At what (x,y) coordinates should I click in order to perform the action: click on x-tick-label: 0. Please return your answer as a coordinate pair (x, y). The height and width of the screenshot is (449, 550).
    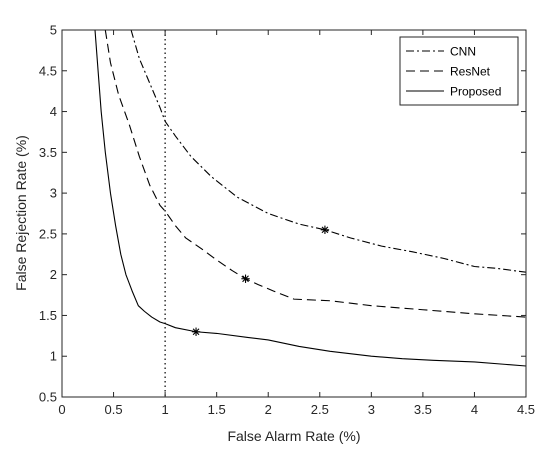
    Looking at the image, I should click on (61, 409).